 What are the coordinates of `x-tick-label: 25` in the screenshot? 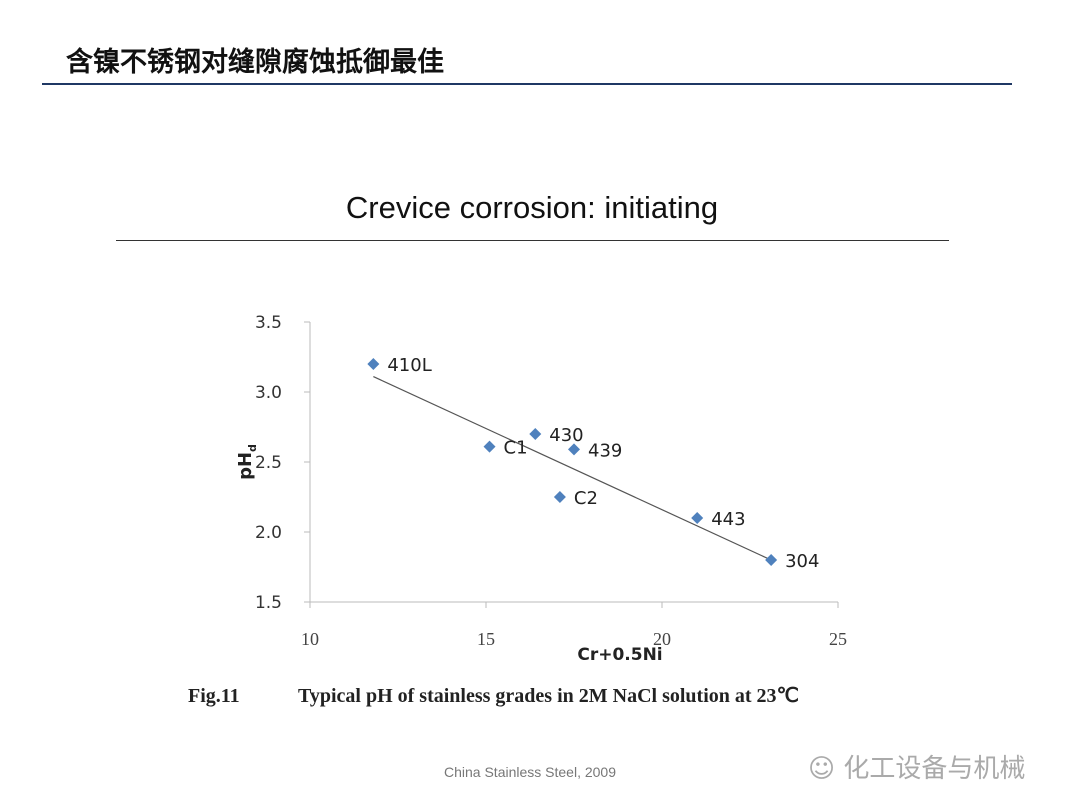 It's located at (838, 639).